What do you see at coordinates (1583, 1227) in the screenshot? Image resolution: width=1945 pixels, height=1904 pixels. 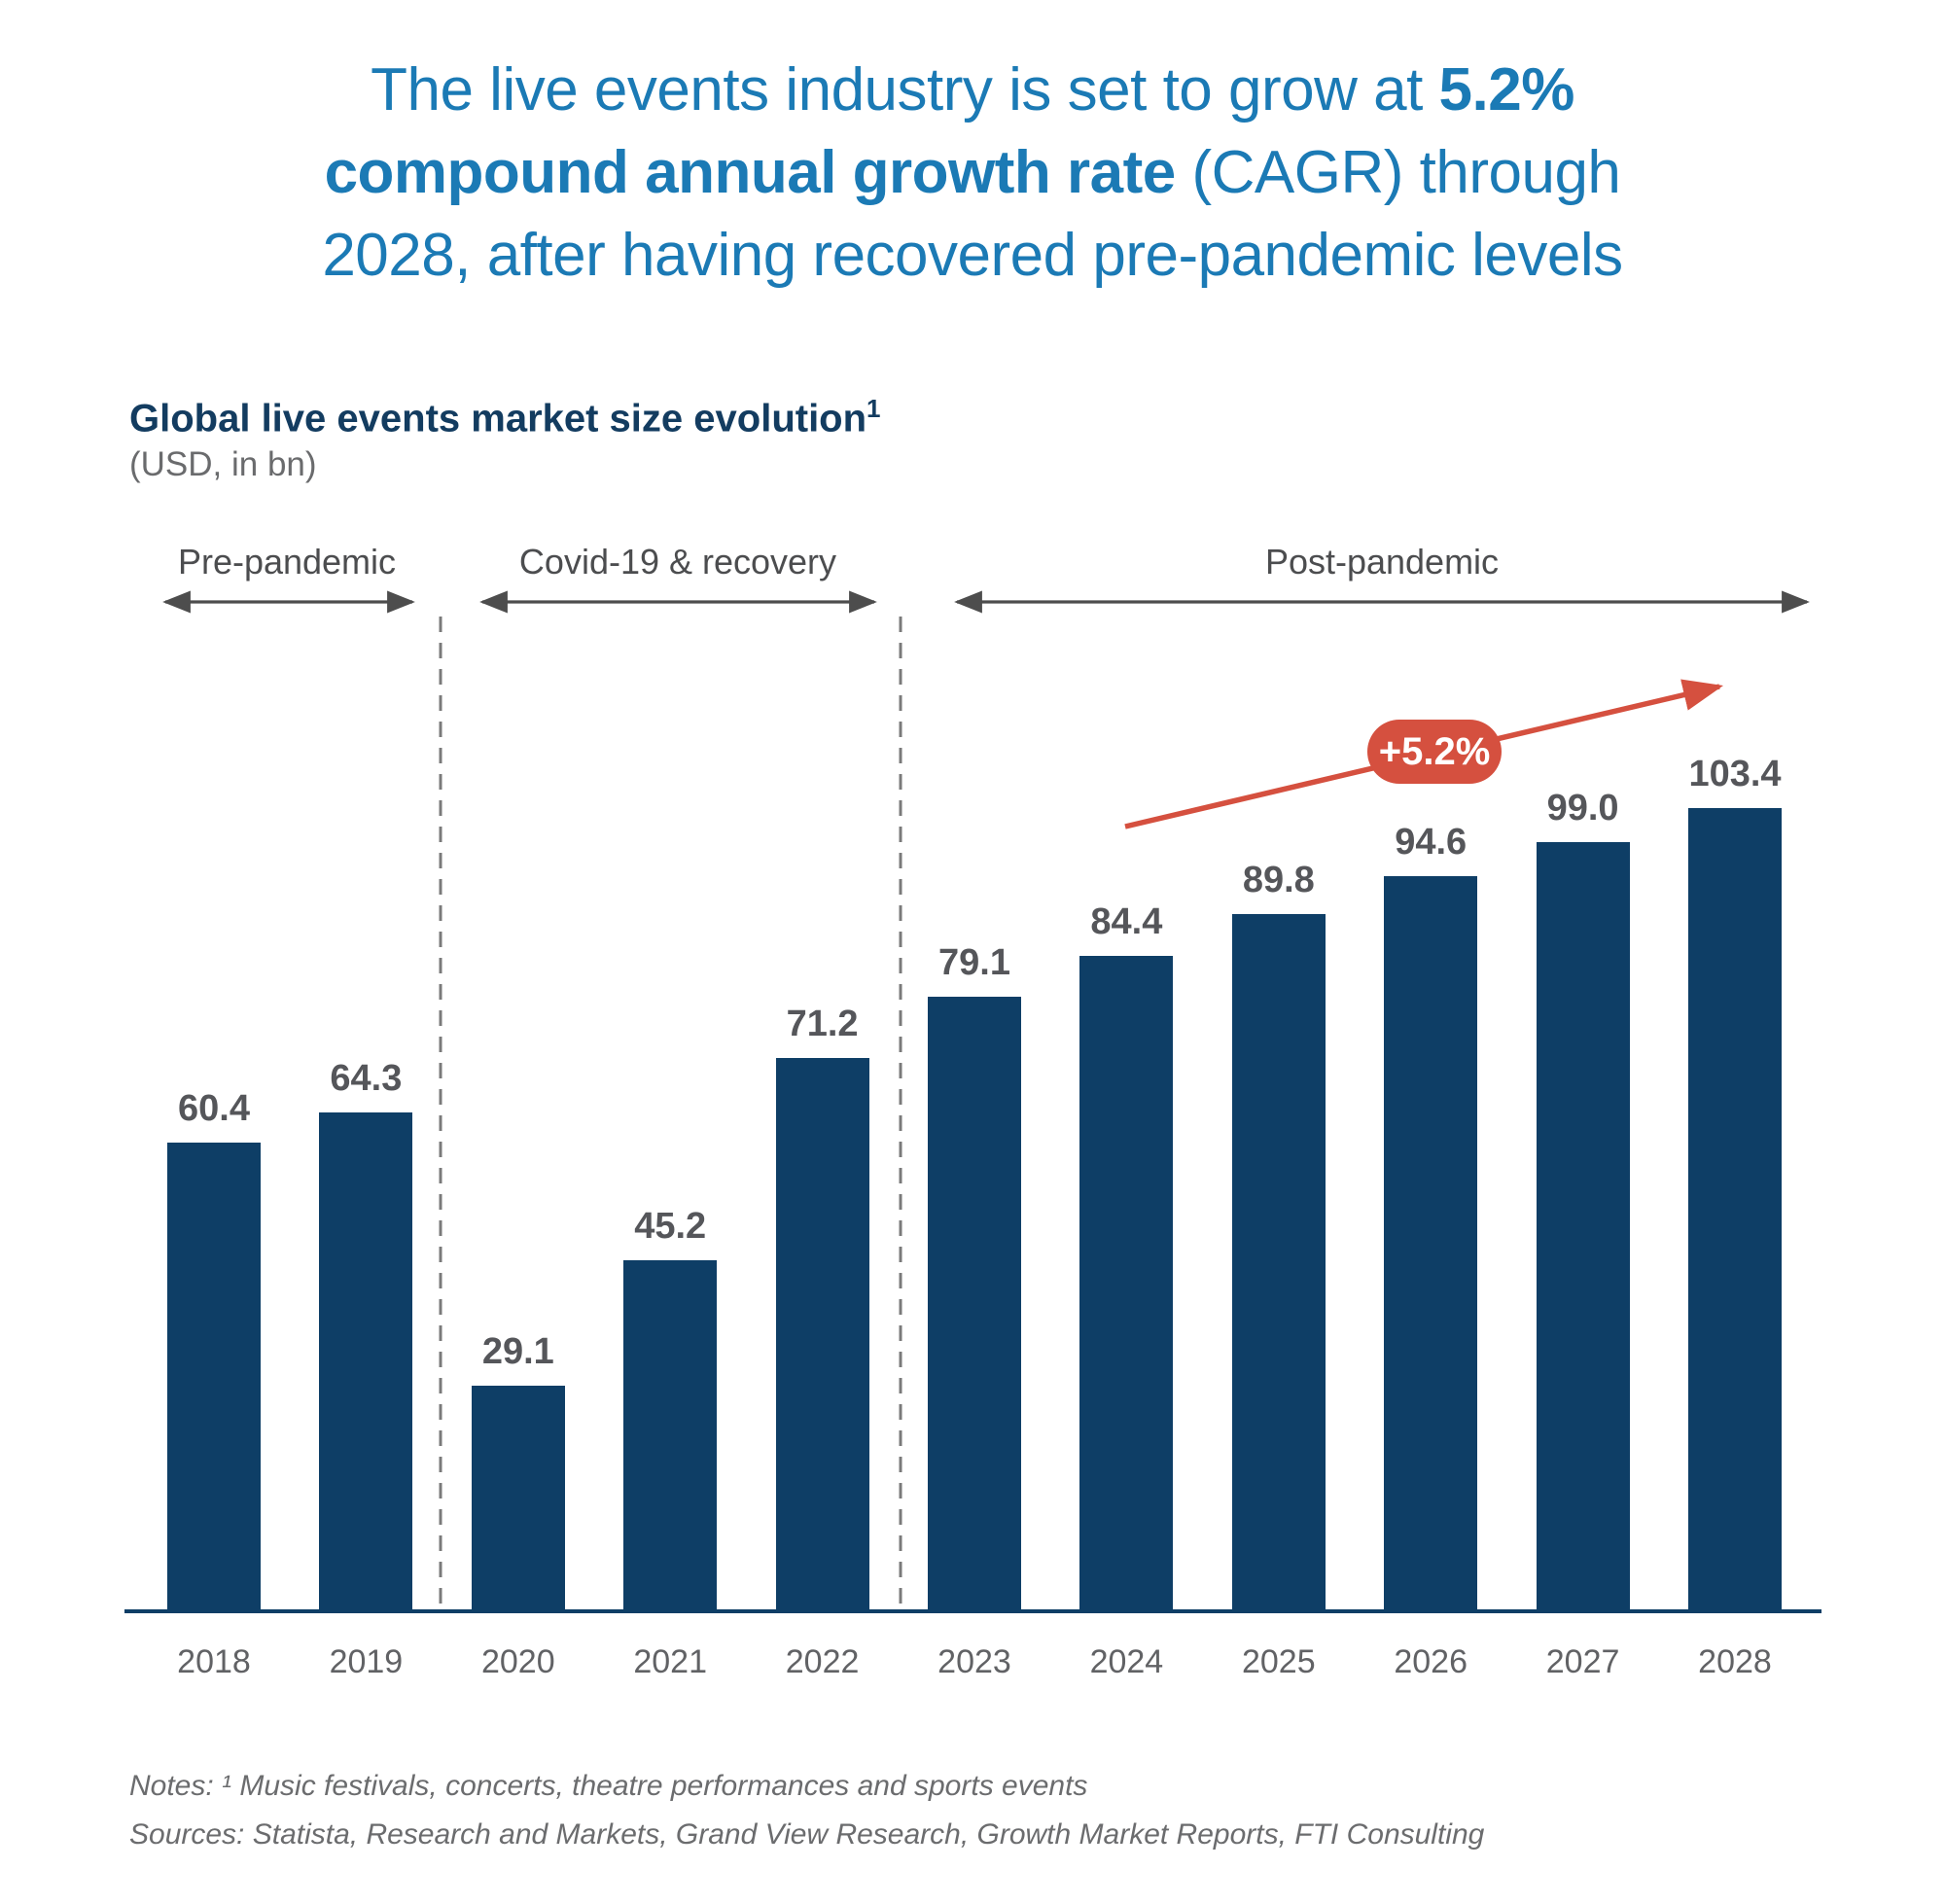 I see `bar-2027` at bounding box center [1583, 1227].